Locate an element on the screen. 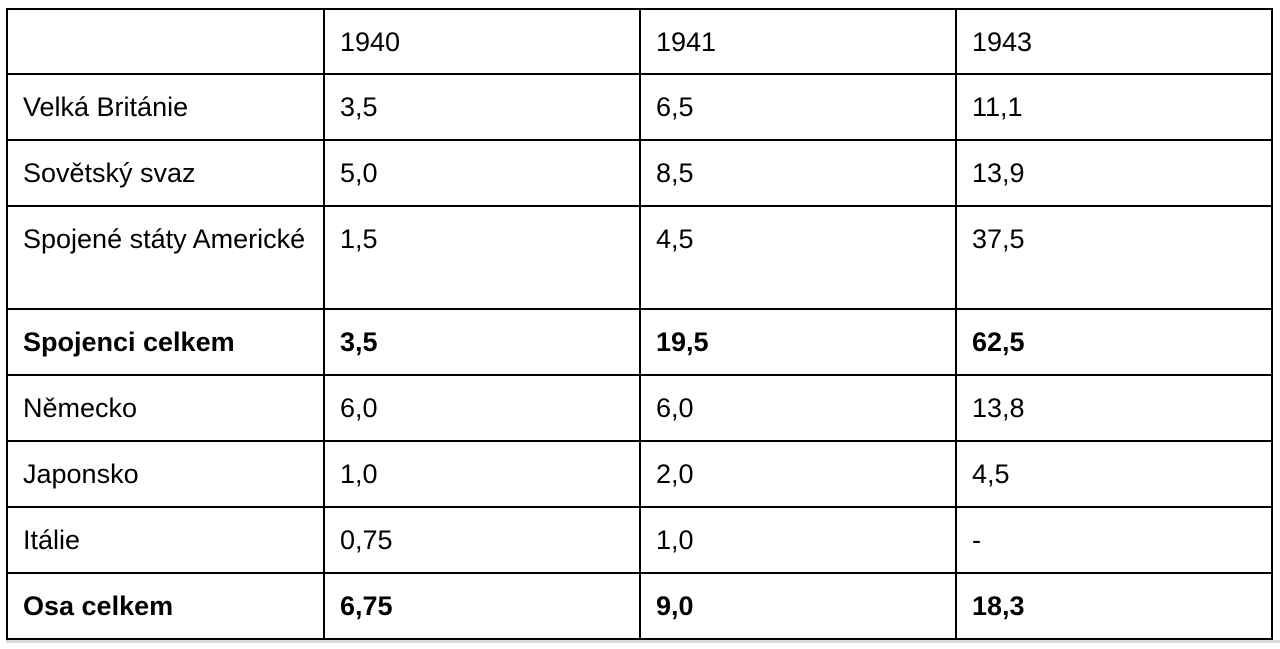  row-label: Sovětský svaz is located at coordinates (165, 173).